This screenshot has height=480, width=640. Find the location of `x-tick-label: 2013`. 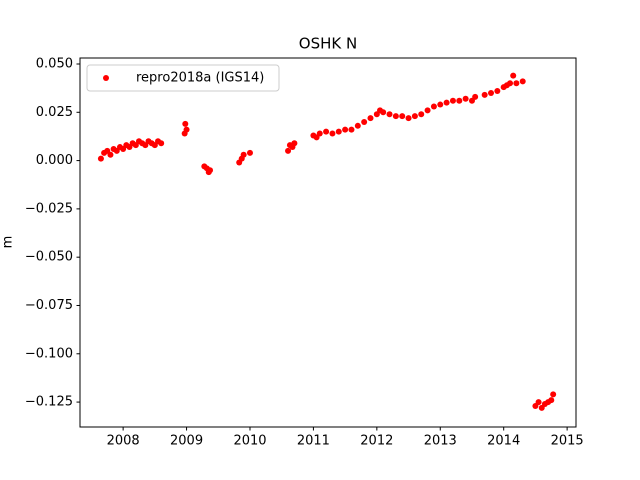

x-tick-label: 2013 is located at coordinates (440, 441).